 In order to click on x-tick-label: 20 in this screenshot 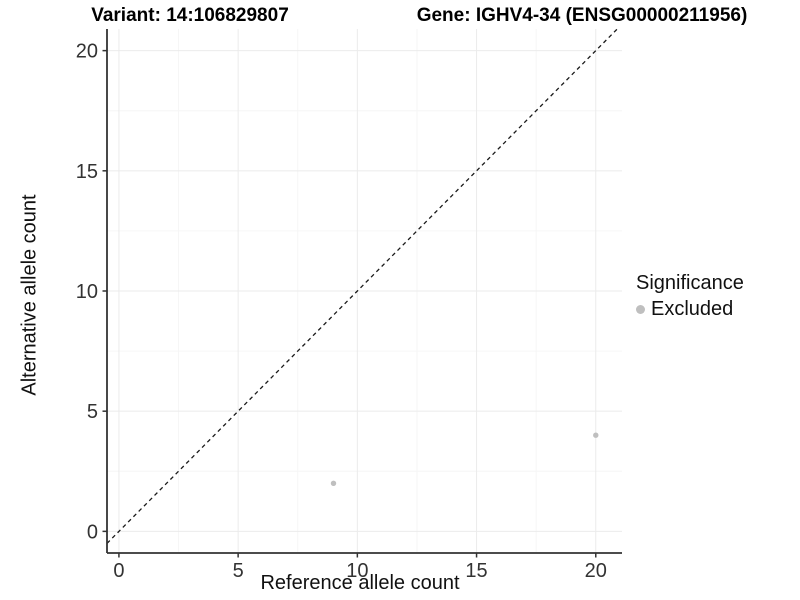, I will do `click(596, 571)`.